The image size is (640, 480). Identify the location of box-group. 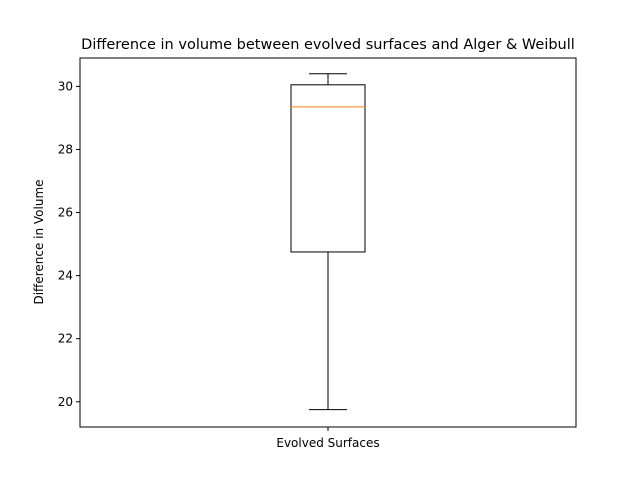
(328, 242).